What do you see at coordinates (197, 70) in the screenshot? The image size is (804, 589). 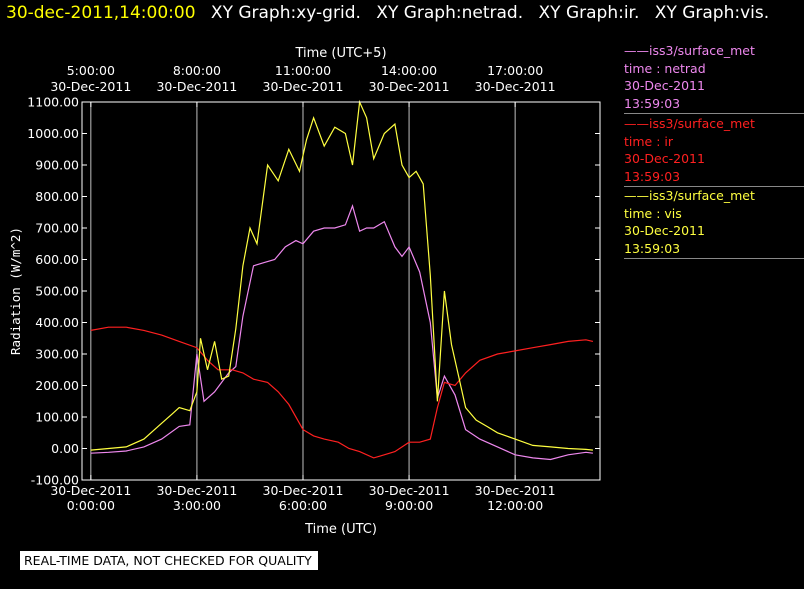 I see `x2-tick-label-time: 8:00:00` at bounding box center [197, 70].